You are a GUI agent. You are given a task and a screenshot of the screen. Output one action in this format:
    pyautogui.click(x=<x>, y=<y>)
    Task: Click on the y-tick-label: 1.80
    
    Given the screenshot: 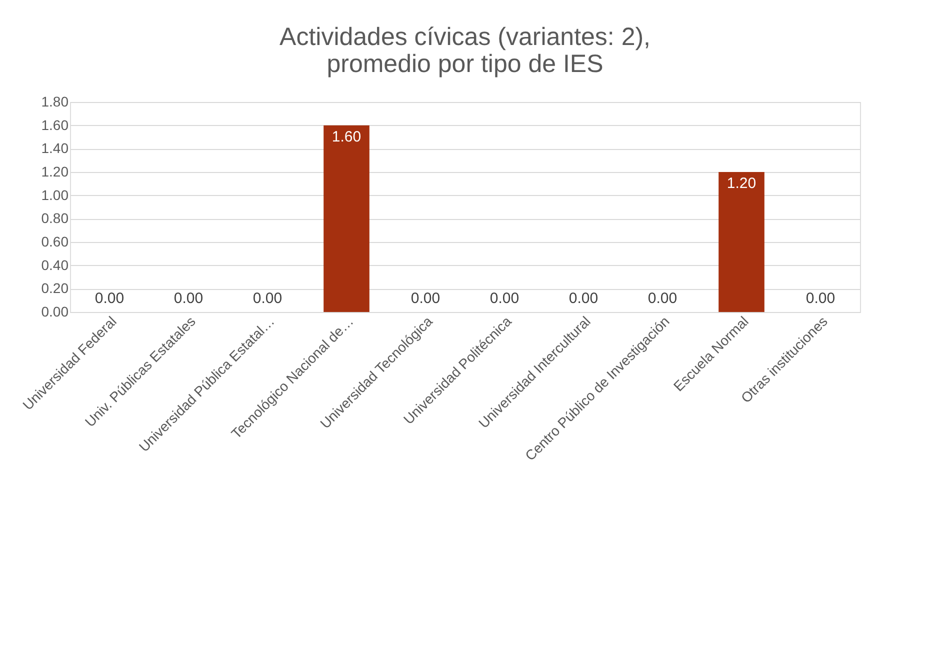 What is the action you would take?
    pyautogui.click(x=55, y=102)
    